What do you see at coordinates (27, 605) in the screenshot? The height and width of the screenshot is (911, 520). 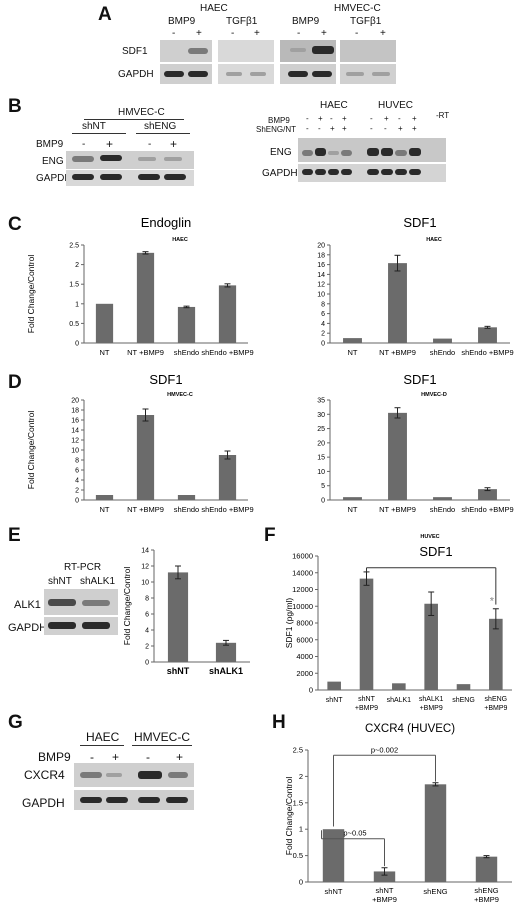 I see `row-label-alk1: ALK1` at bounding box center [27, 605].